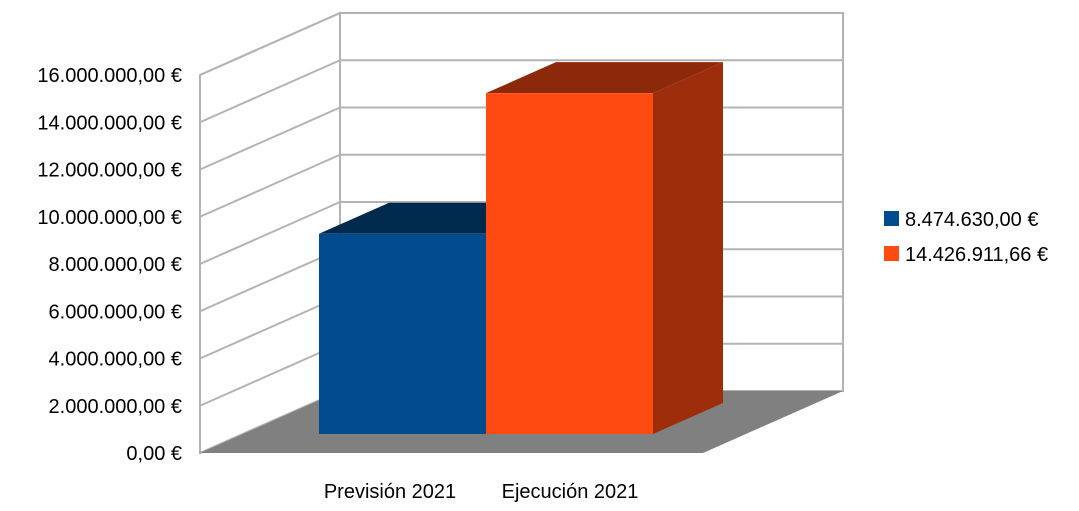  I want to click on x-category-label: Previsión 2021, so click(390, 492).